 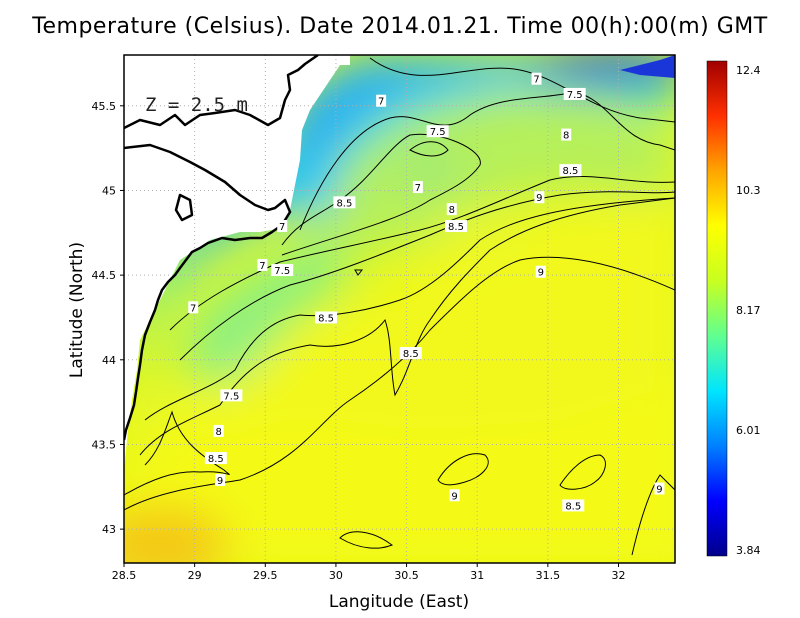 I want to click on y-tick-label: 43, so click(x=109, y=529).